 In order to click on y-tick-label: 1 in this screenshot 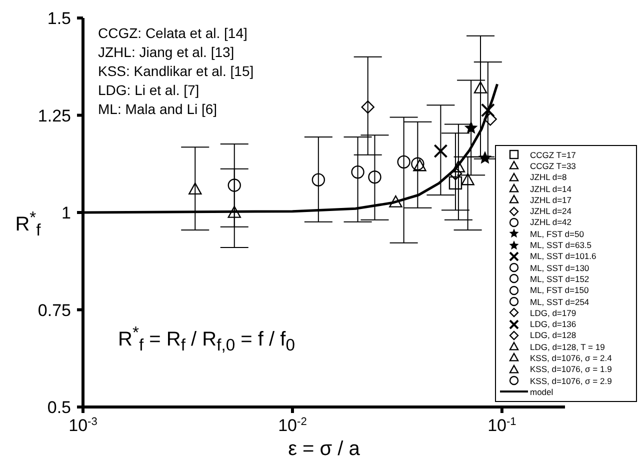, I will do `click(66, 213)`.